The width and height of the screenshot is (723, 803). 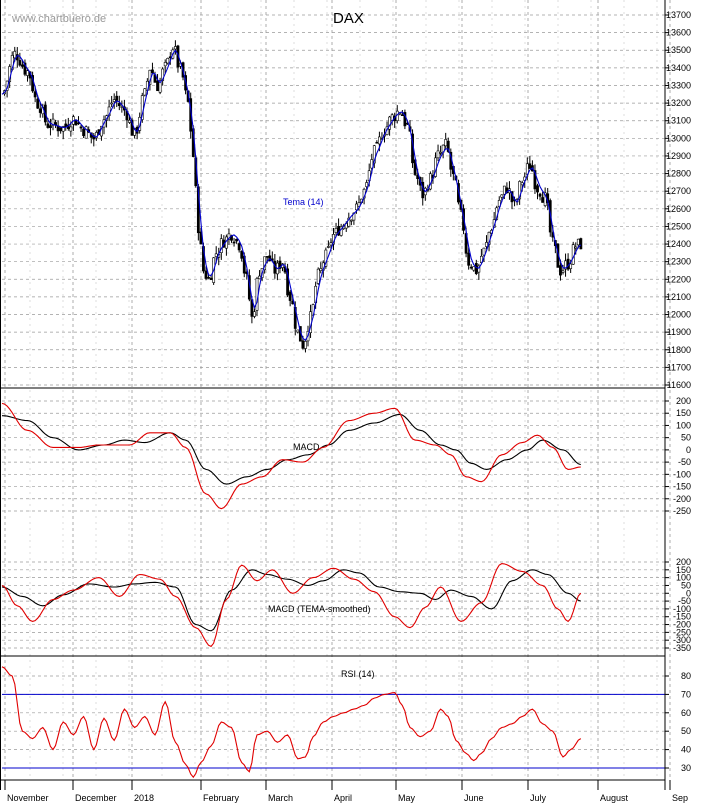 What do you see at coordinates (686, 694) in the screenshot?
I see `y-tick-label: 70` at bounding box center [686, 694].